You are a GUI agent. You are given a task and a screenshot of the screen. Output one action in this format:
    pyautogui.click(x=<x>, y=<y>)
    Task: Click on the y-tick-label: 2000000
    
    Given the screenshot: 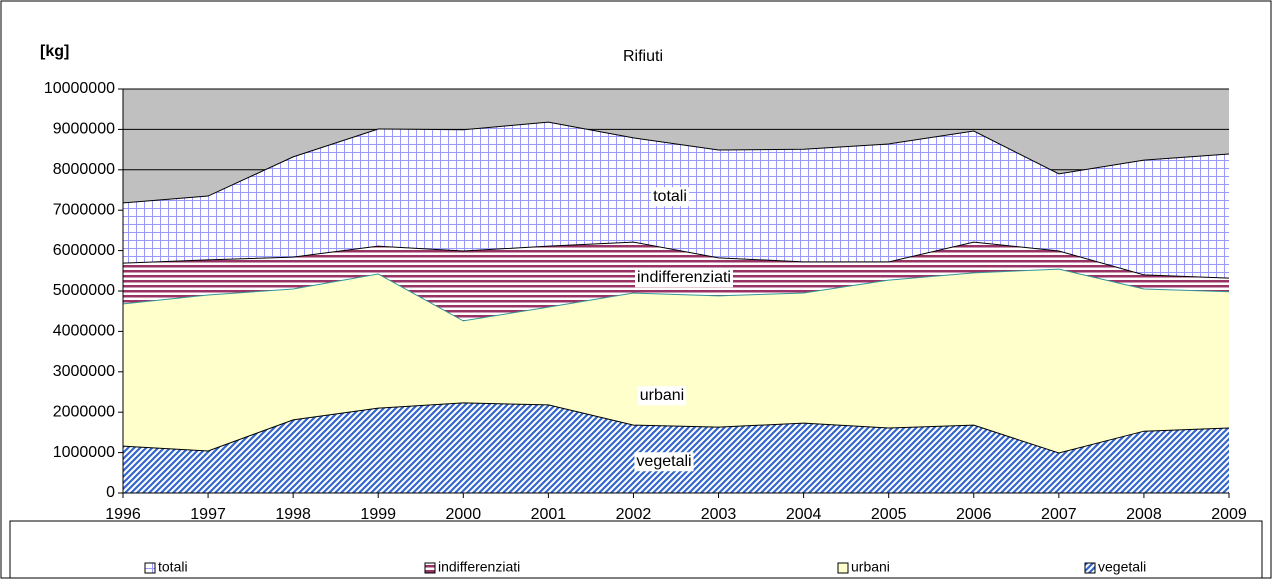 What is the action you would take?
    pyautogui.click(x=84, y=411)
    